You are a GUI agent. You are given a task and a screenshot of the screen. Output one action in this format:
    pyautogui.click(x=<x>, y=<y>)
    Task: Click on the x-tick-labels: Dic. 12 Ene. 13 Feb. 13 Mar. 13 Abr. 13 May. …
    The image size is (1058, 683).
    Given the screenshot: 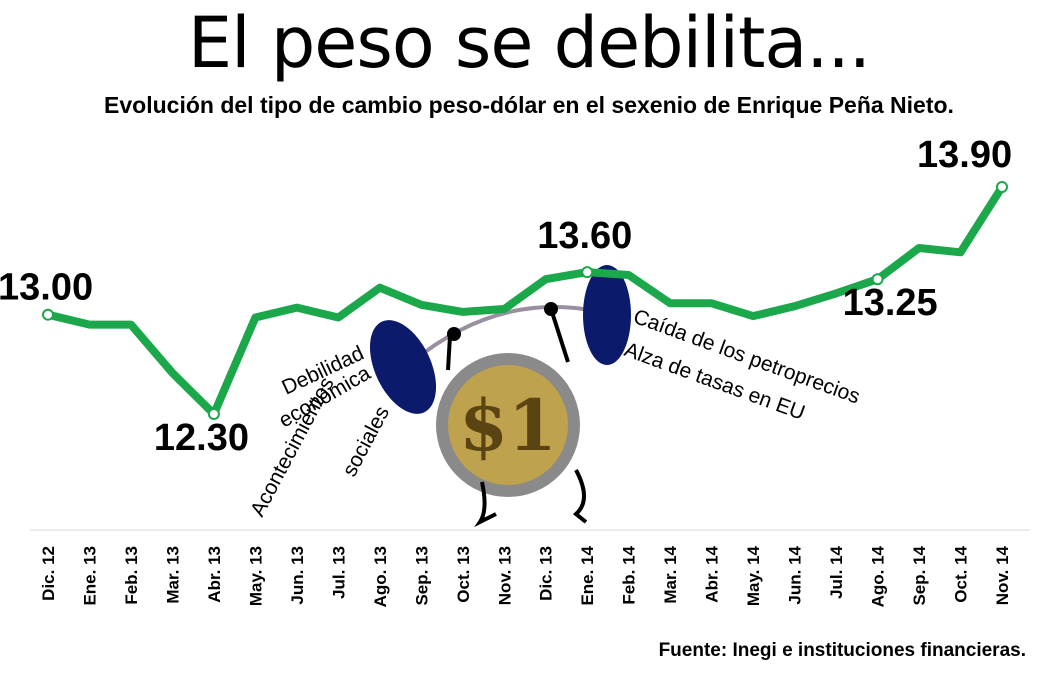 What is the action you would take?
    pyautogui.click(x=525, y=576)
    